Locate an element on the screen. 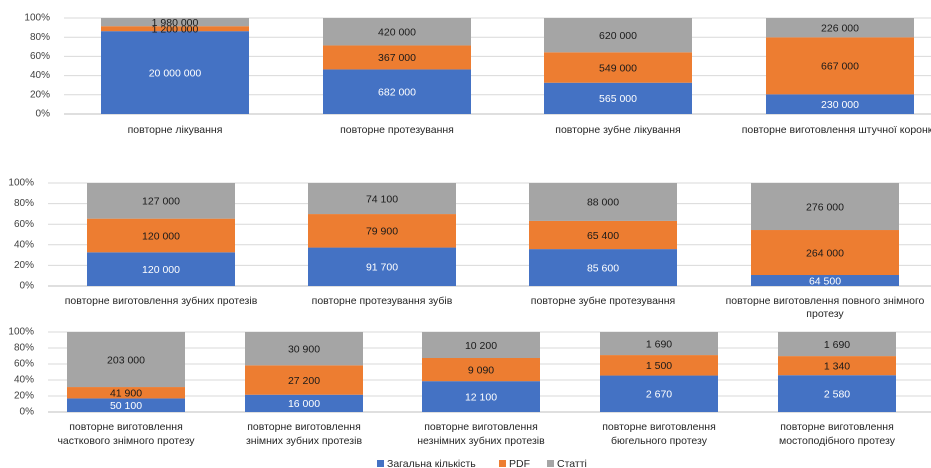  data-label: 127 000 is located at coordinates (161, 202).